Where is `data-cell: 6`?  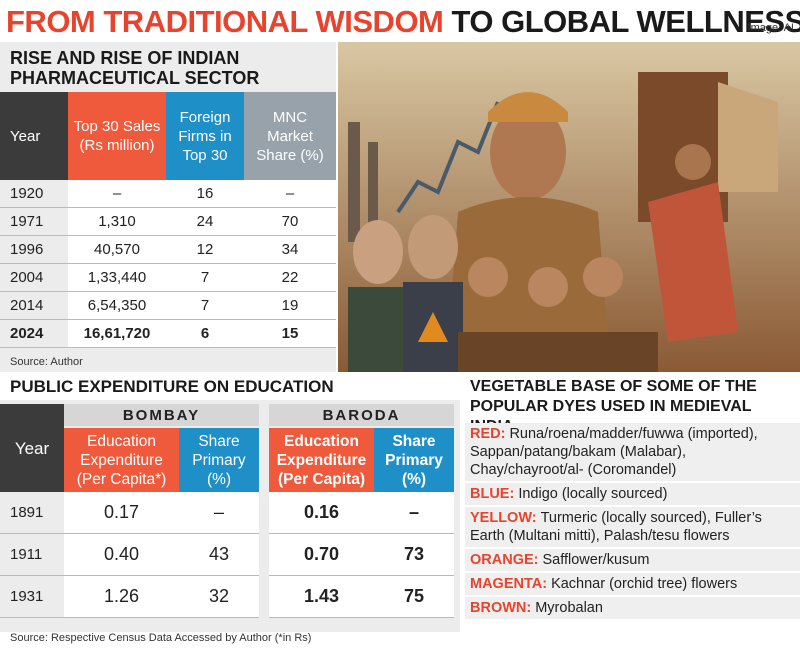 data-cell: 6 is located at coordinates (205, 334).